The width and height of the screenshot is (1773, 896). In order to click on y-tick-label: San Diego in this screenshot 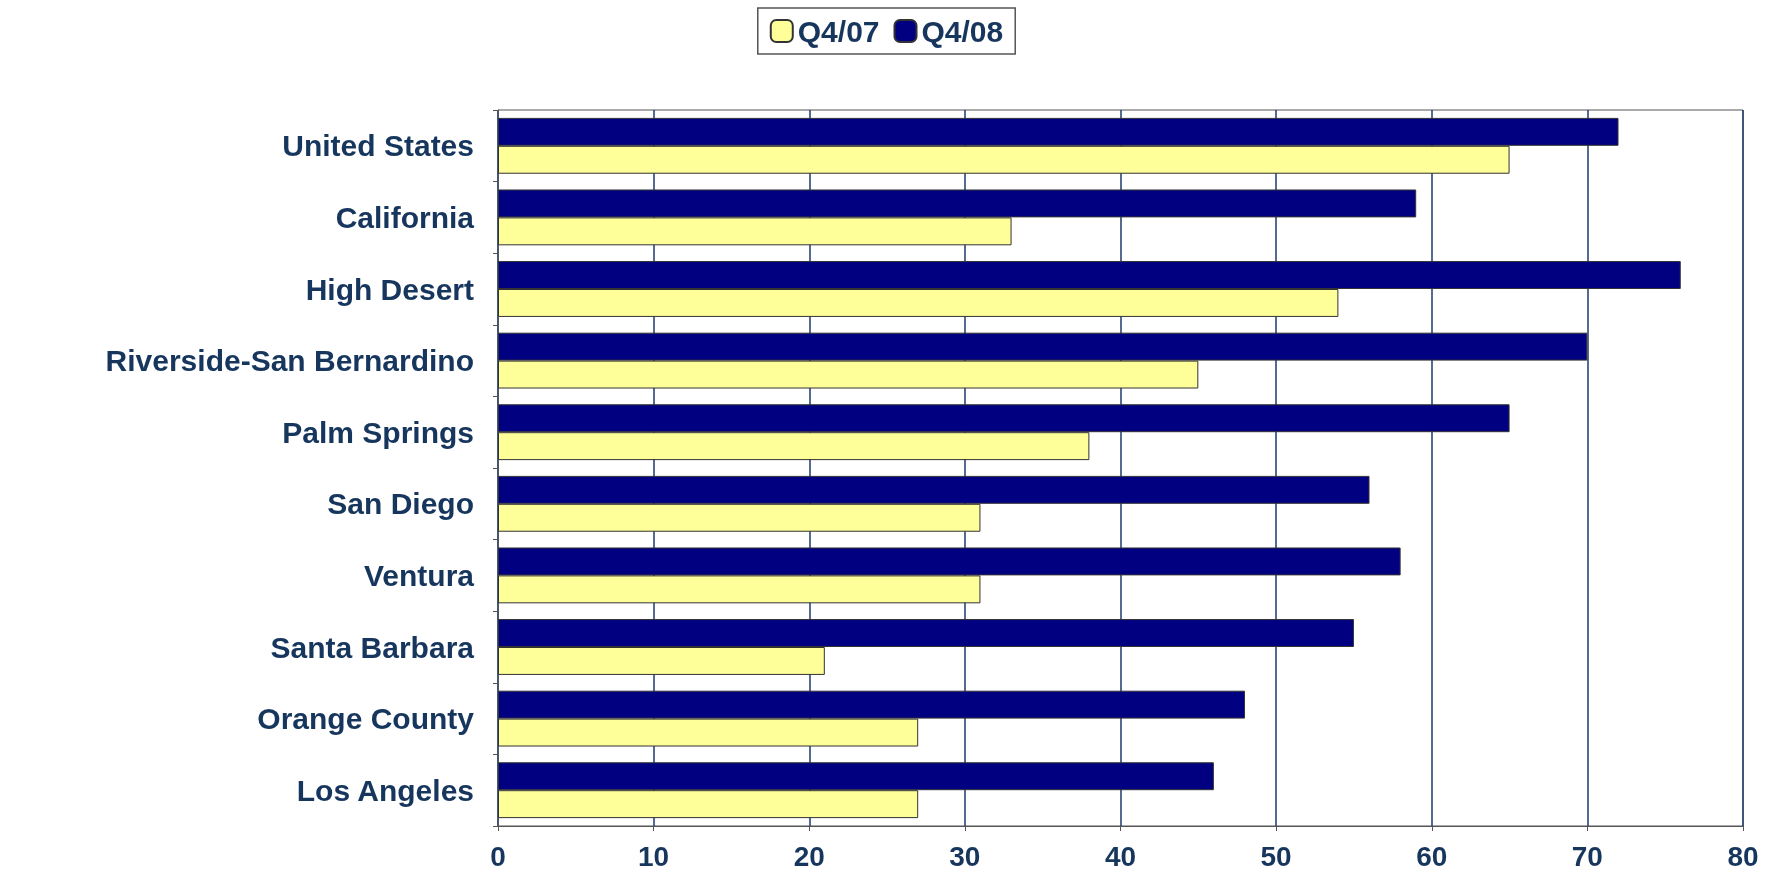, I will do `click(400, 504)`.